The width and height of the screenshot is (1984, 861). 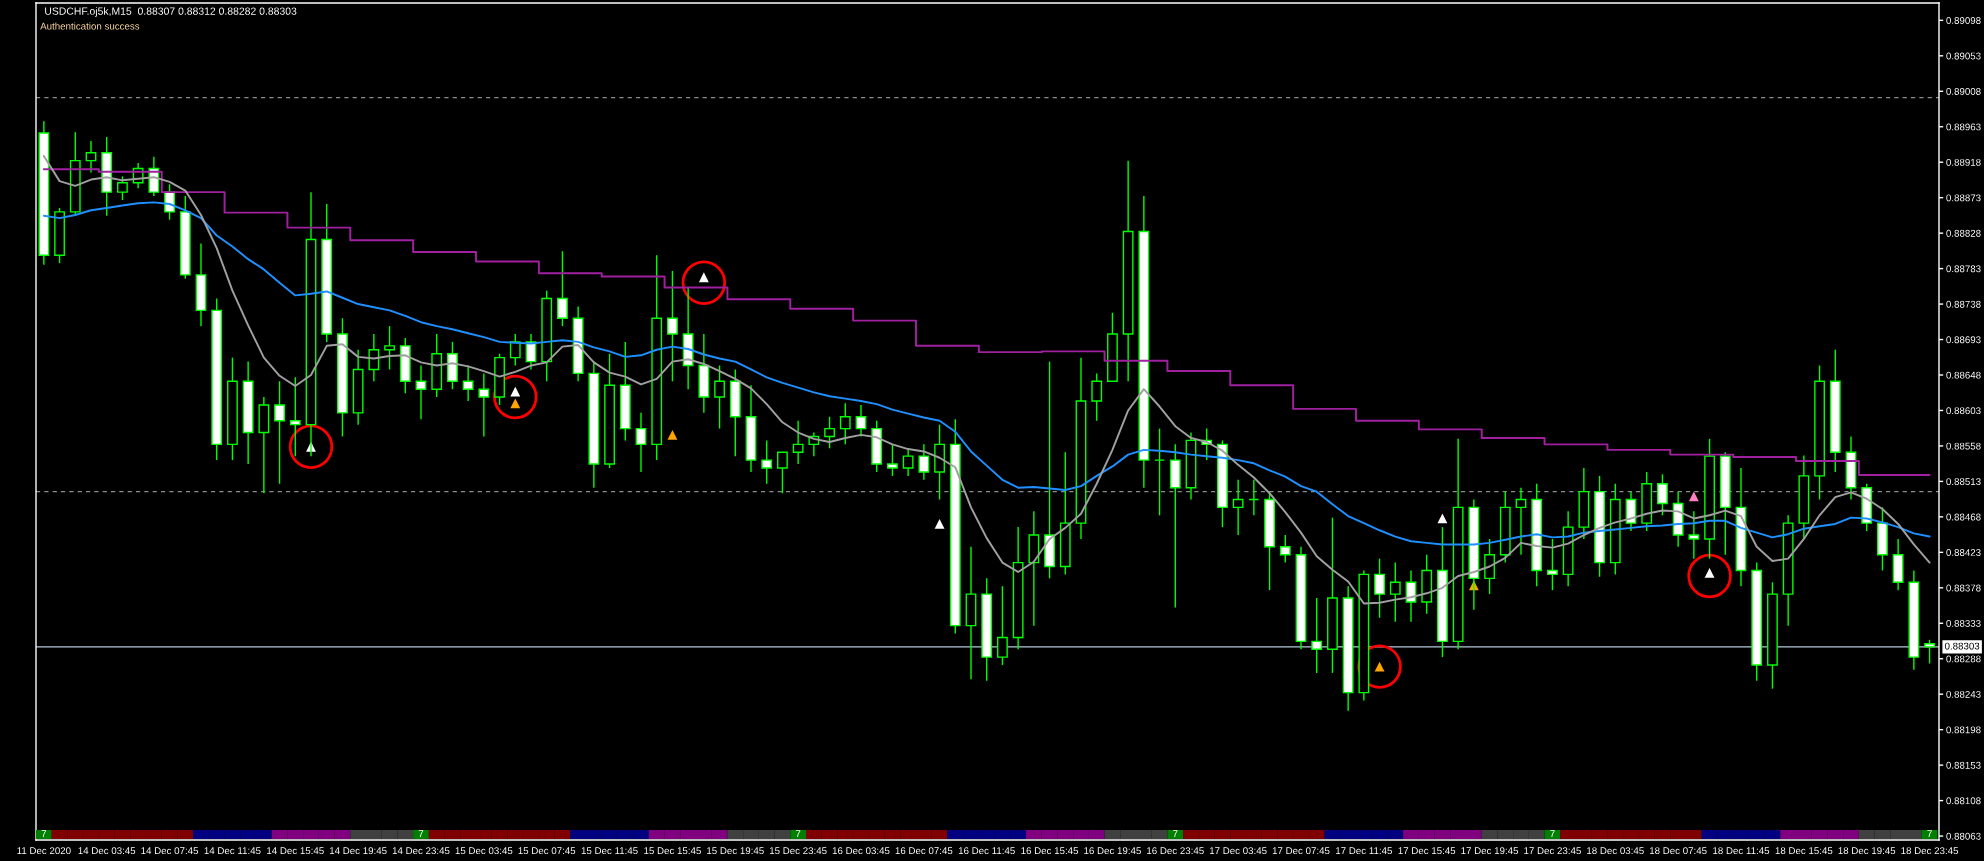 What do you see at coordinates (1963, 56) in the screenshot?
I see `y-tick-label: 0.89053` at bounding box center [1963, 56].